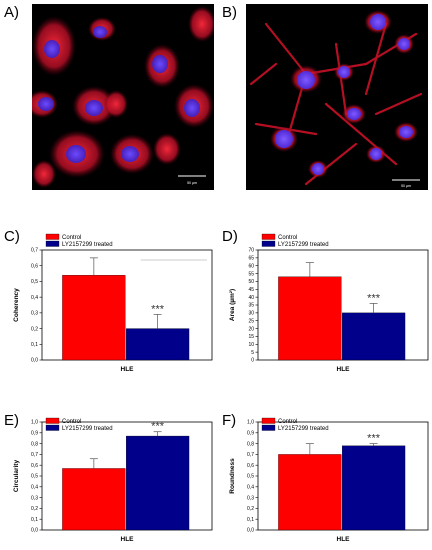  Describe the element at coordinates (251, 298) in the screenshot. I see `y-tick-label: 40` at that location.